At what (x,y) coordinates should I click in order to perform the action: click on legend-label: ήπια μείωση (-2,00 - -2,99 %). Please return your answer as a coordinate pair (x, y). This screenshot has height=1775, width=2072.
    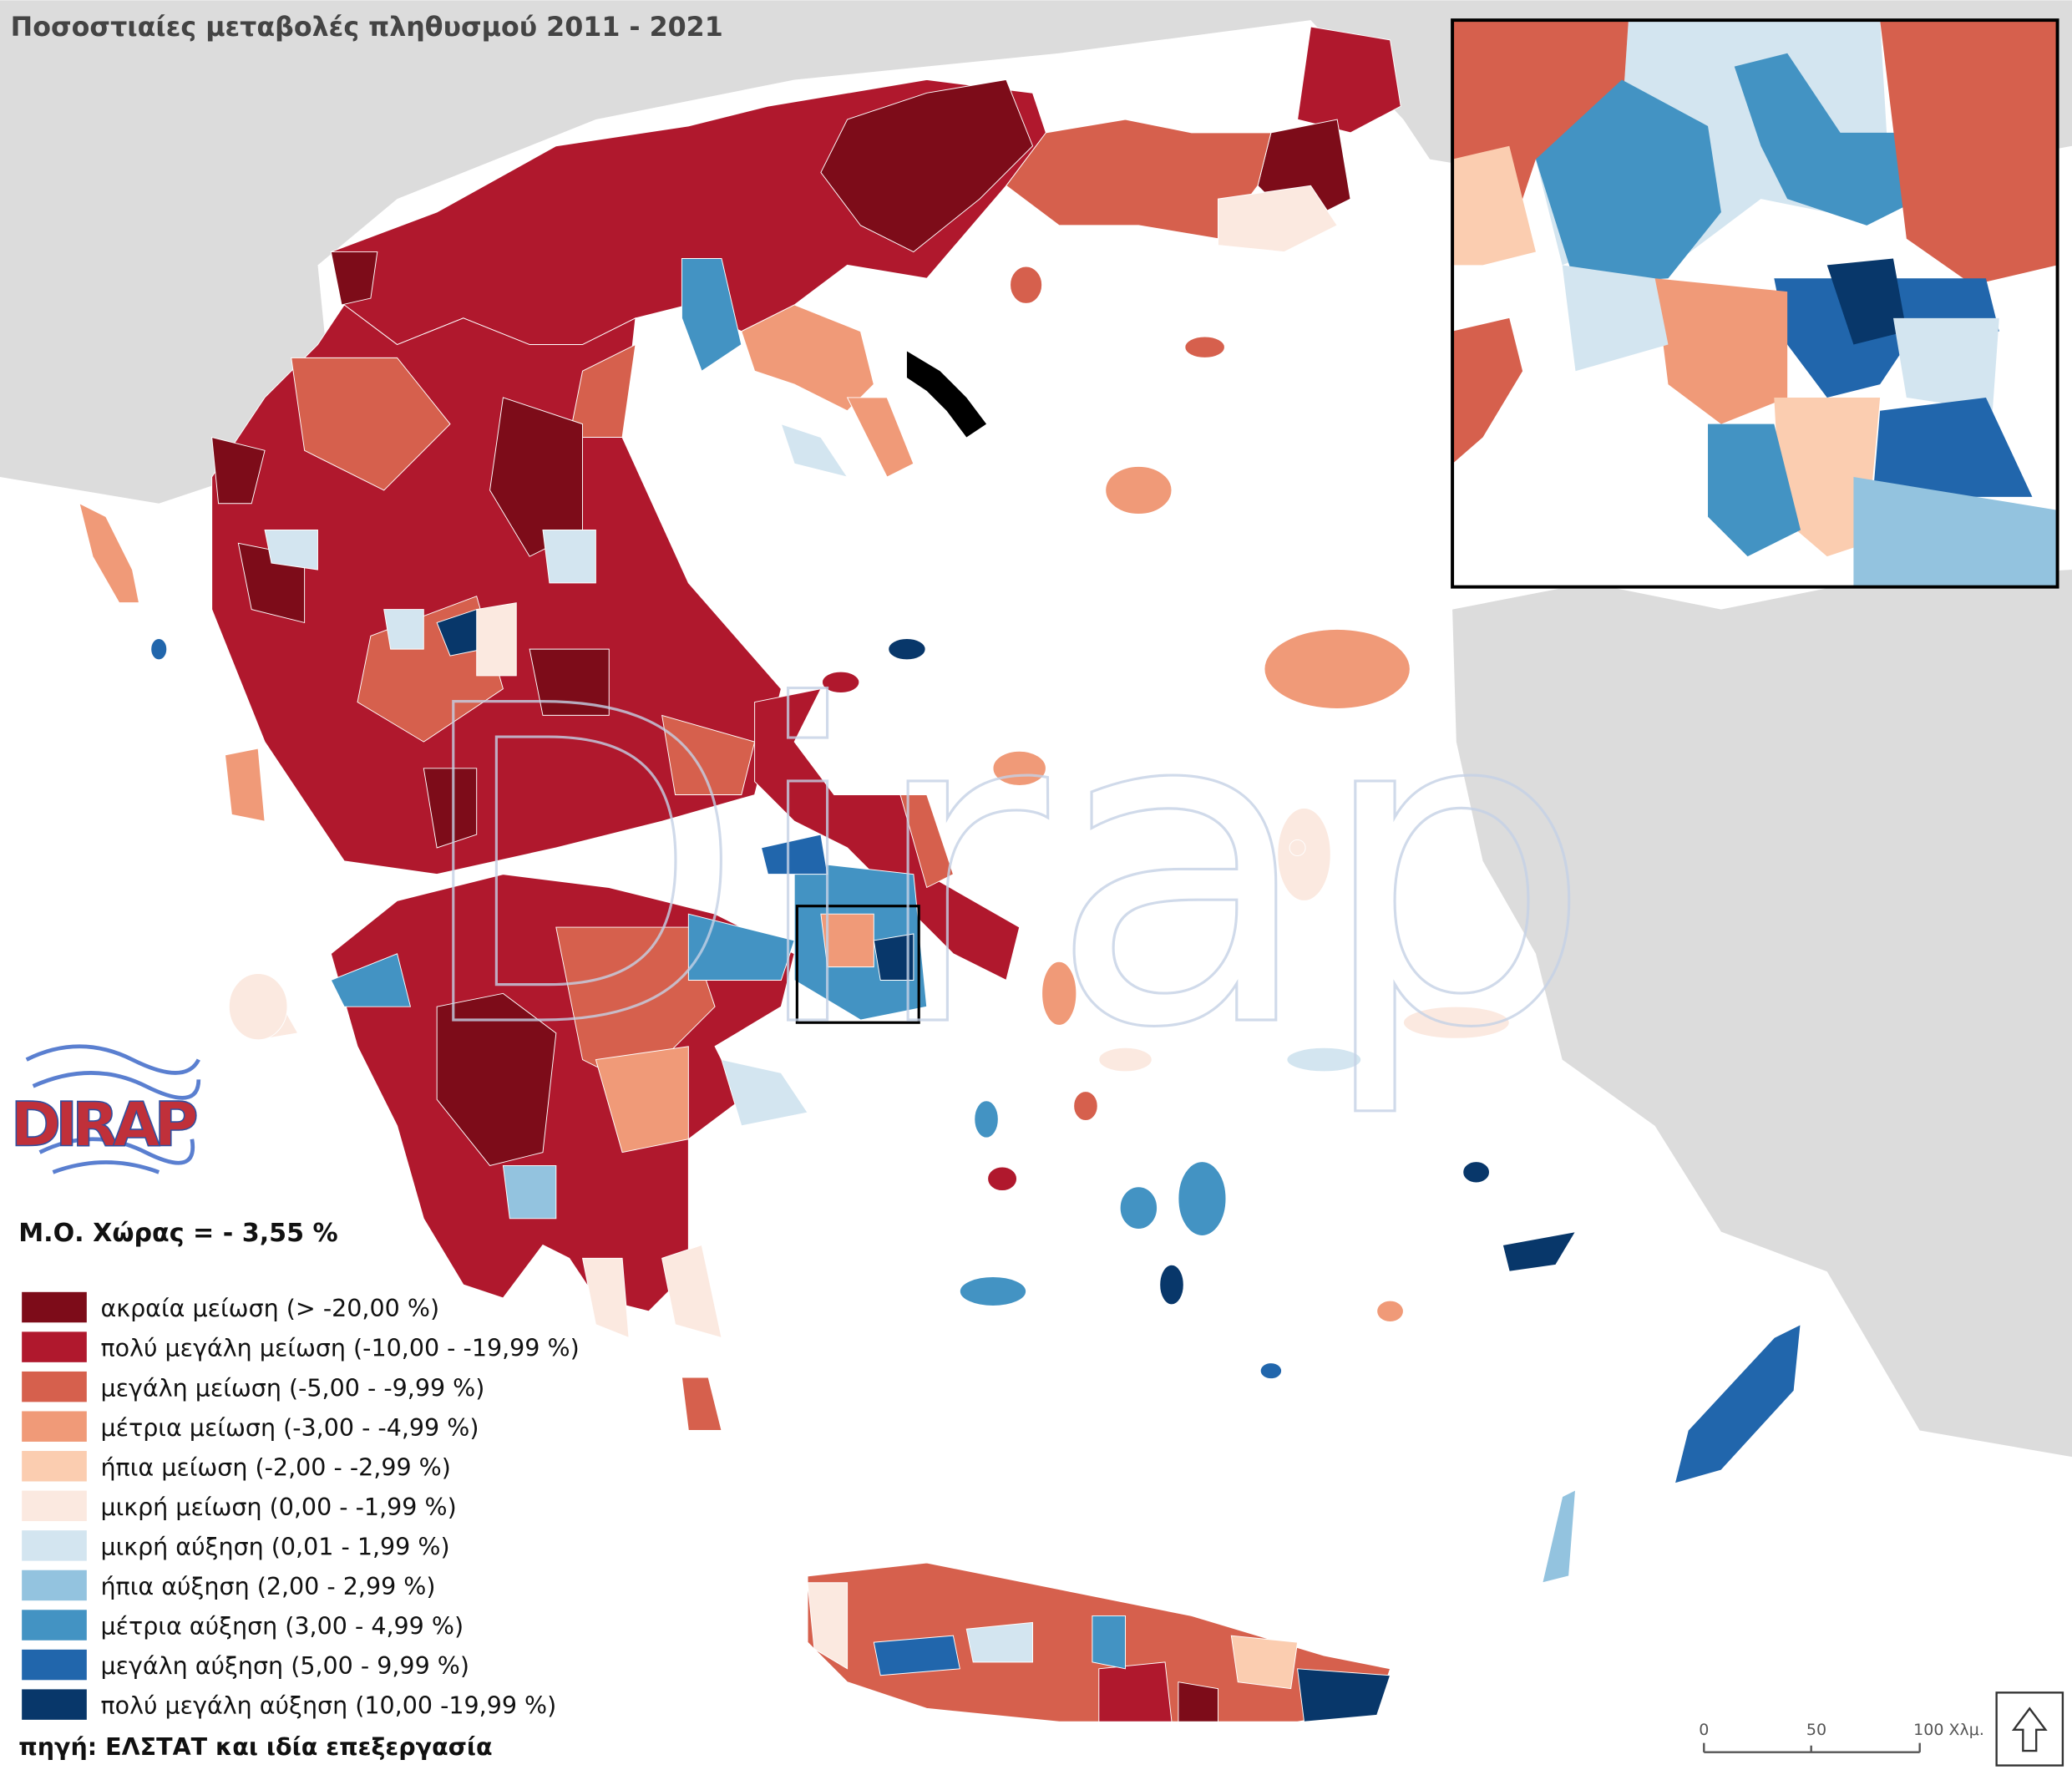
    Looking at the image, I should click on (275, 1467).